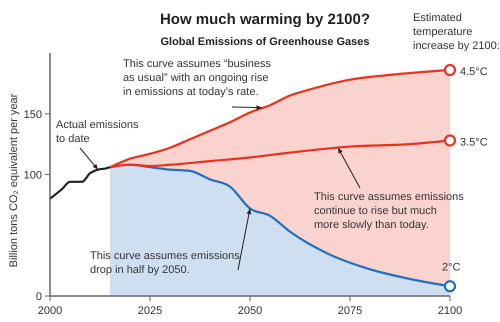 Image resolution: width=500 pixels, height=322 pixels. Describe the element at coordinates (456, 32) in the screenshot. I see `text: Estimated temperature increase by 2100:` at that location.